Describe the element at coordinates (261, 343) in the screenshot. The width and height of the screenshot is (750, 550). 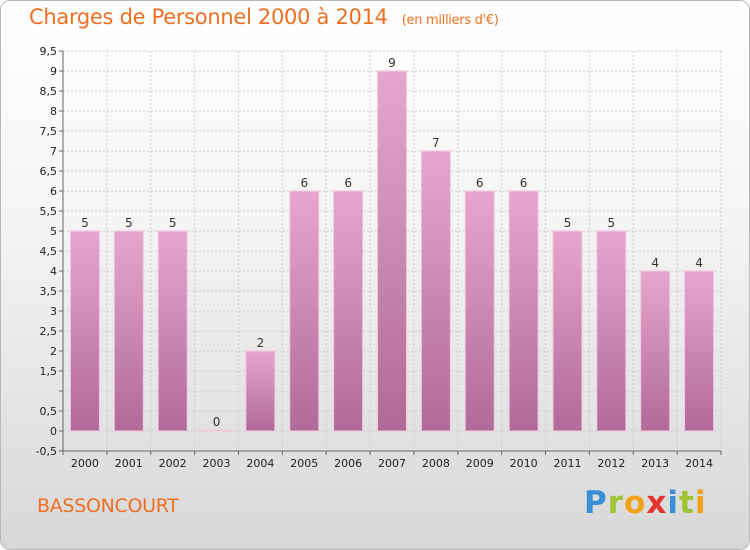
I see `data-label: 2` at that location.